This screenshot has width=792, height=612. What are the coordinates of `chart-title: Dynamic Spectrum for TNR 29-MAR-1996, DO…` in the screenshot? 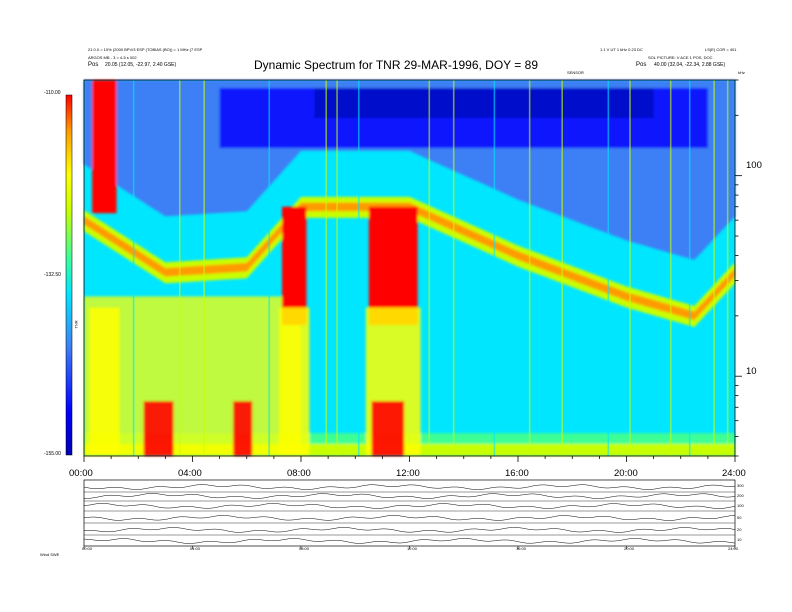 It's located at (396, 65).